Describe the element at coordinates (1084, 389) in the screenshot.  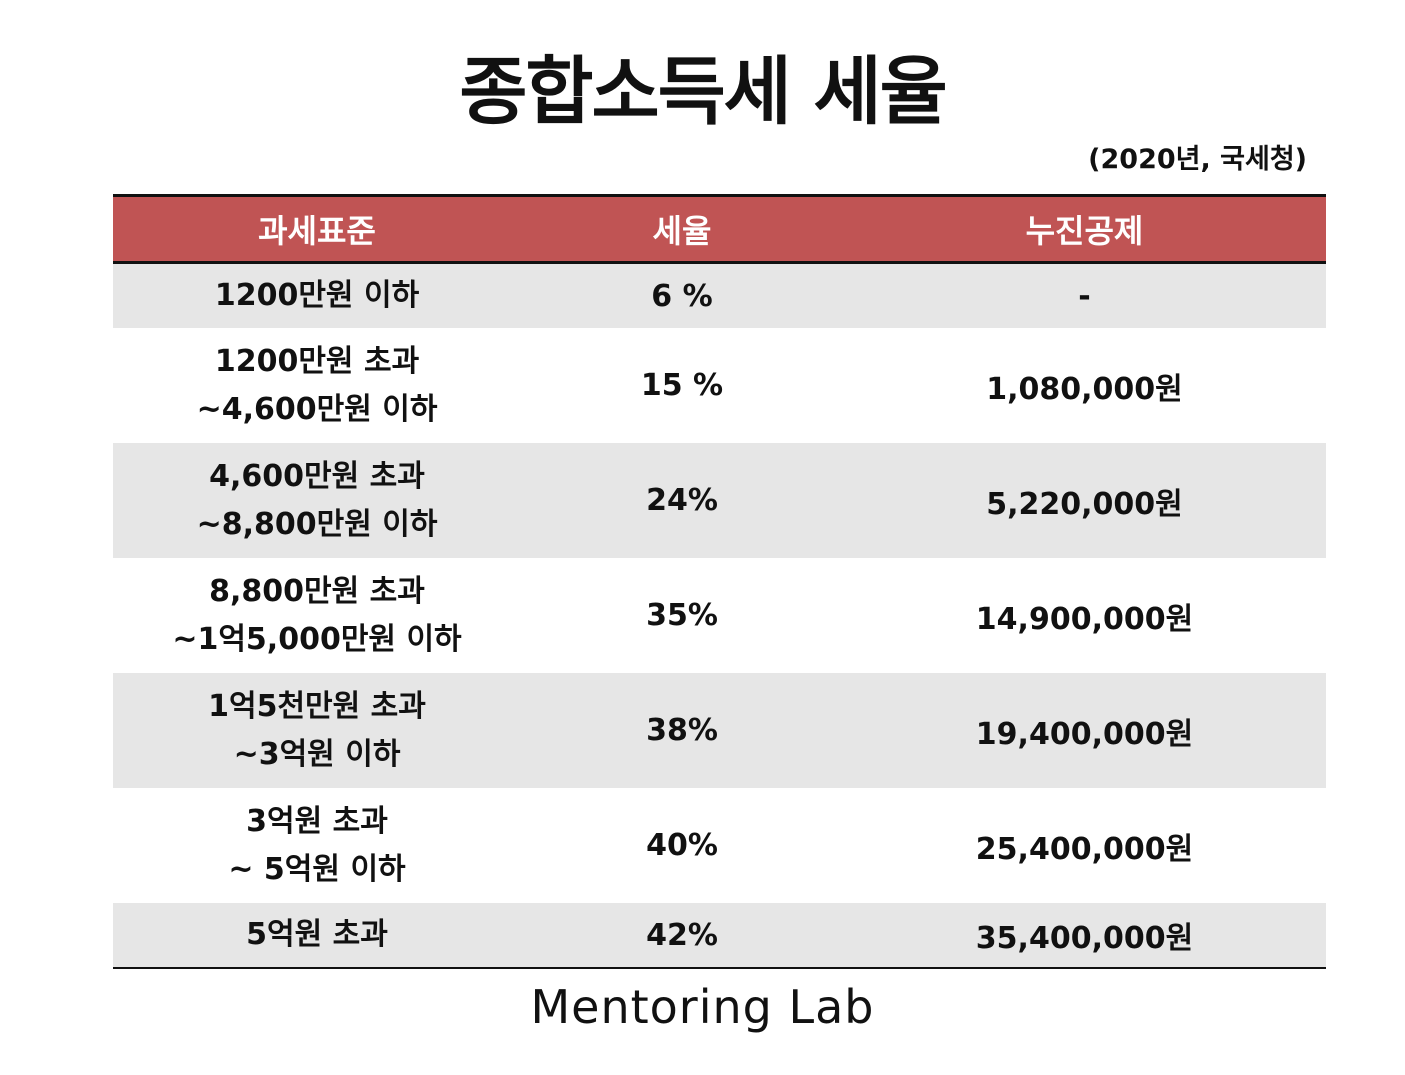
I see `deduction-cell: 1,080,000원` at that location.